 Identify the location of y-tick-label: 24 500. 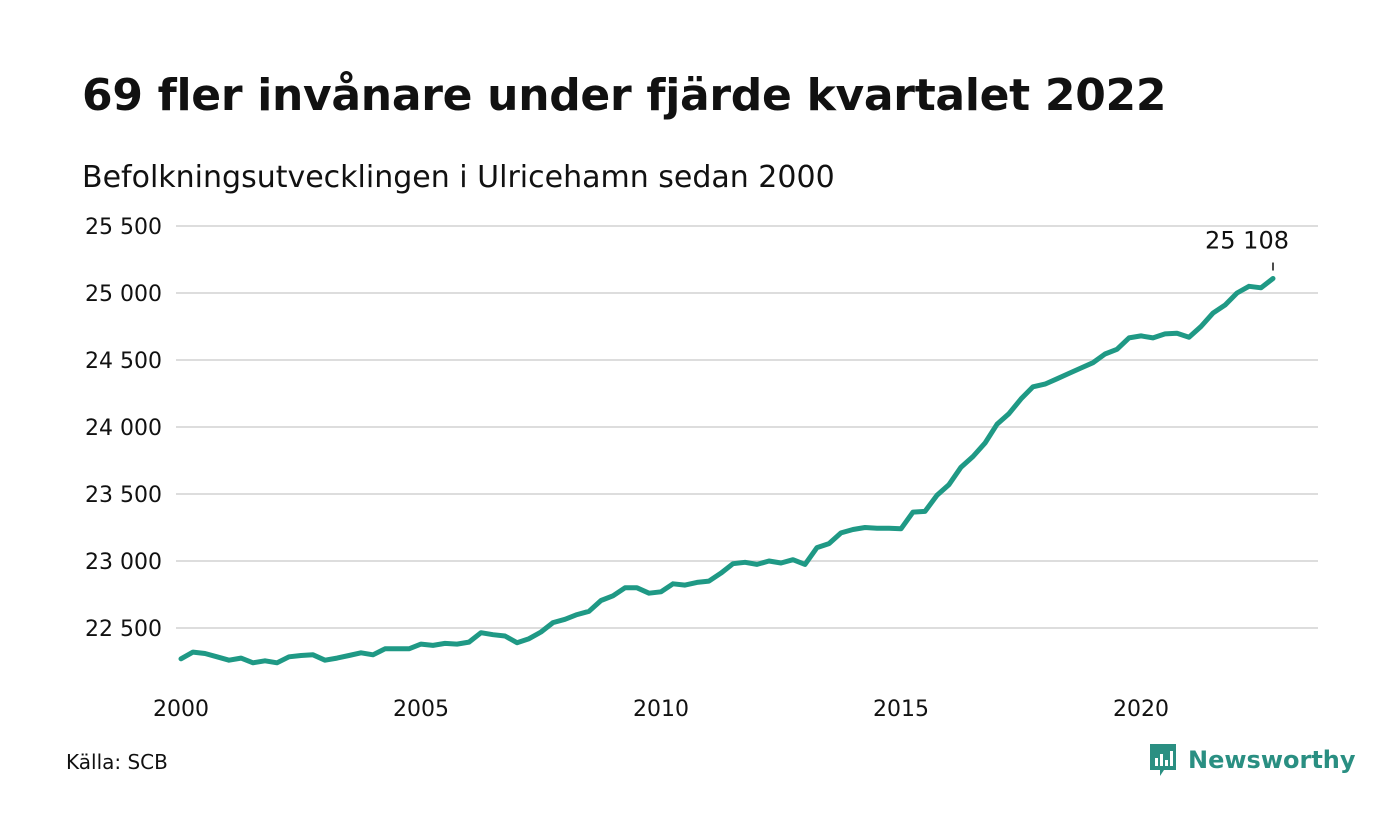
(123, 361).